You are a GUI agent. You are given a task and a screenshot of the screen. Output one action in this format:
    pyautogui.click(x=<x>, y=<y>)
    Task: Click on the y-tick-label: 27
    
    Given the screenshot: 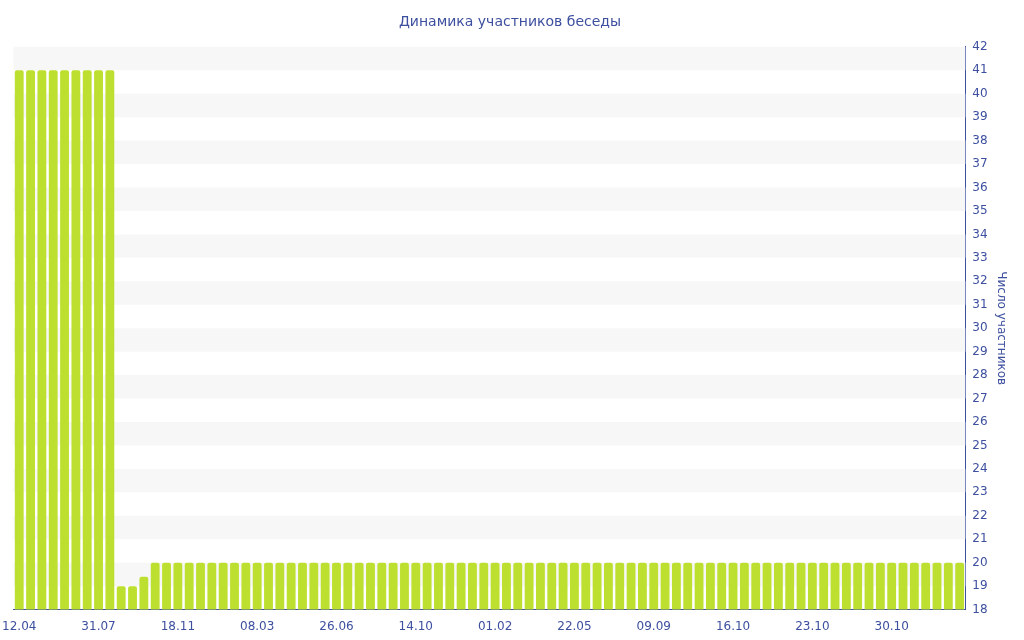 What is the action you would take?
    pyautogui.click(x=980, y=397)
    